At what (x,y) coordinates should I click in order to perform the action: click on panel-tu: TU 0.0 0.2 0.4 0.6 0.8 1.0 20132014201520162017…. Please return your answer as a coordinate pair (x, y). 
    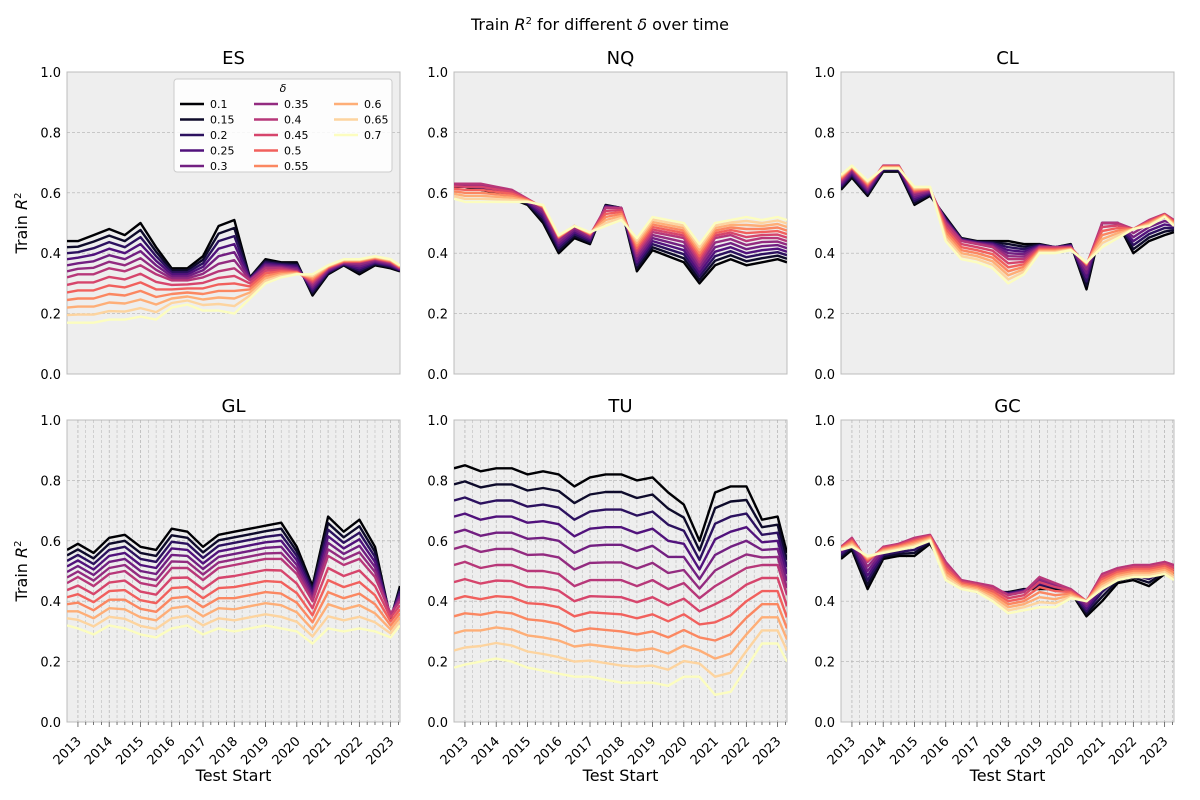
    Looking at the image, I should click on (607, 590).